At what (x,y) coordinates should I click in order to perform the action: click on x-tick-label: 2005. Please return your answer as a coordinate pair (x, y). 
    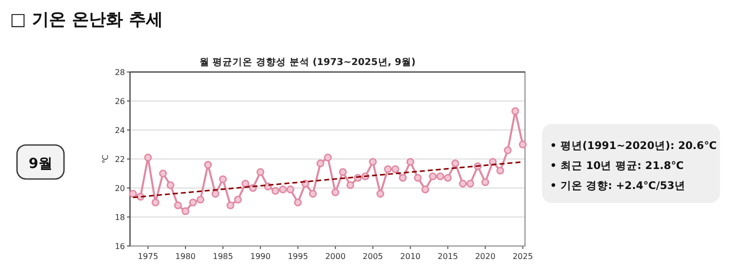
    Looking at the image, I should click on (373, 256).